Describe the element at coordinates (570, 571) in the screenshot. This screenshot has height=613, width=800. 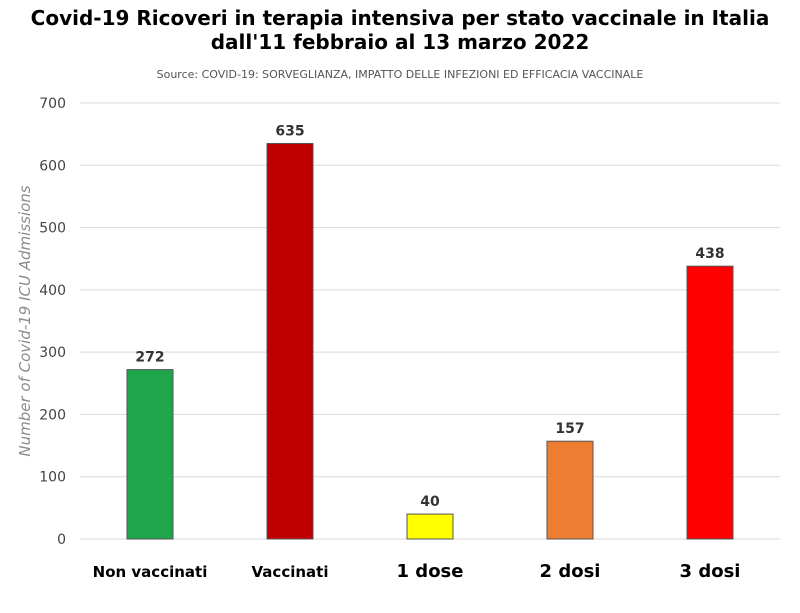
I see `x-tick-label: 2 dosi` at that location.